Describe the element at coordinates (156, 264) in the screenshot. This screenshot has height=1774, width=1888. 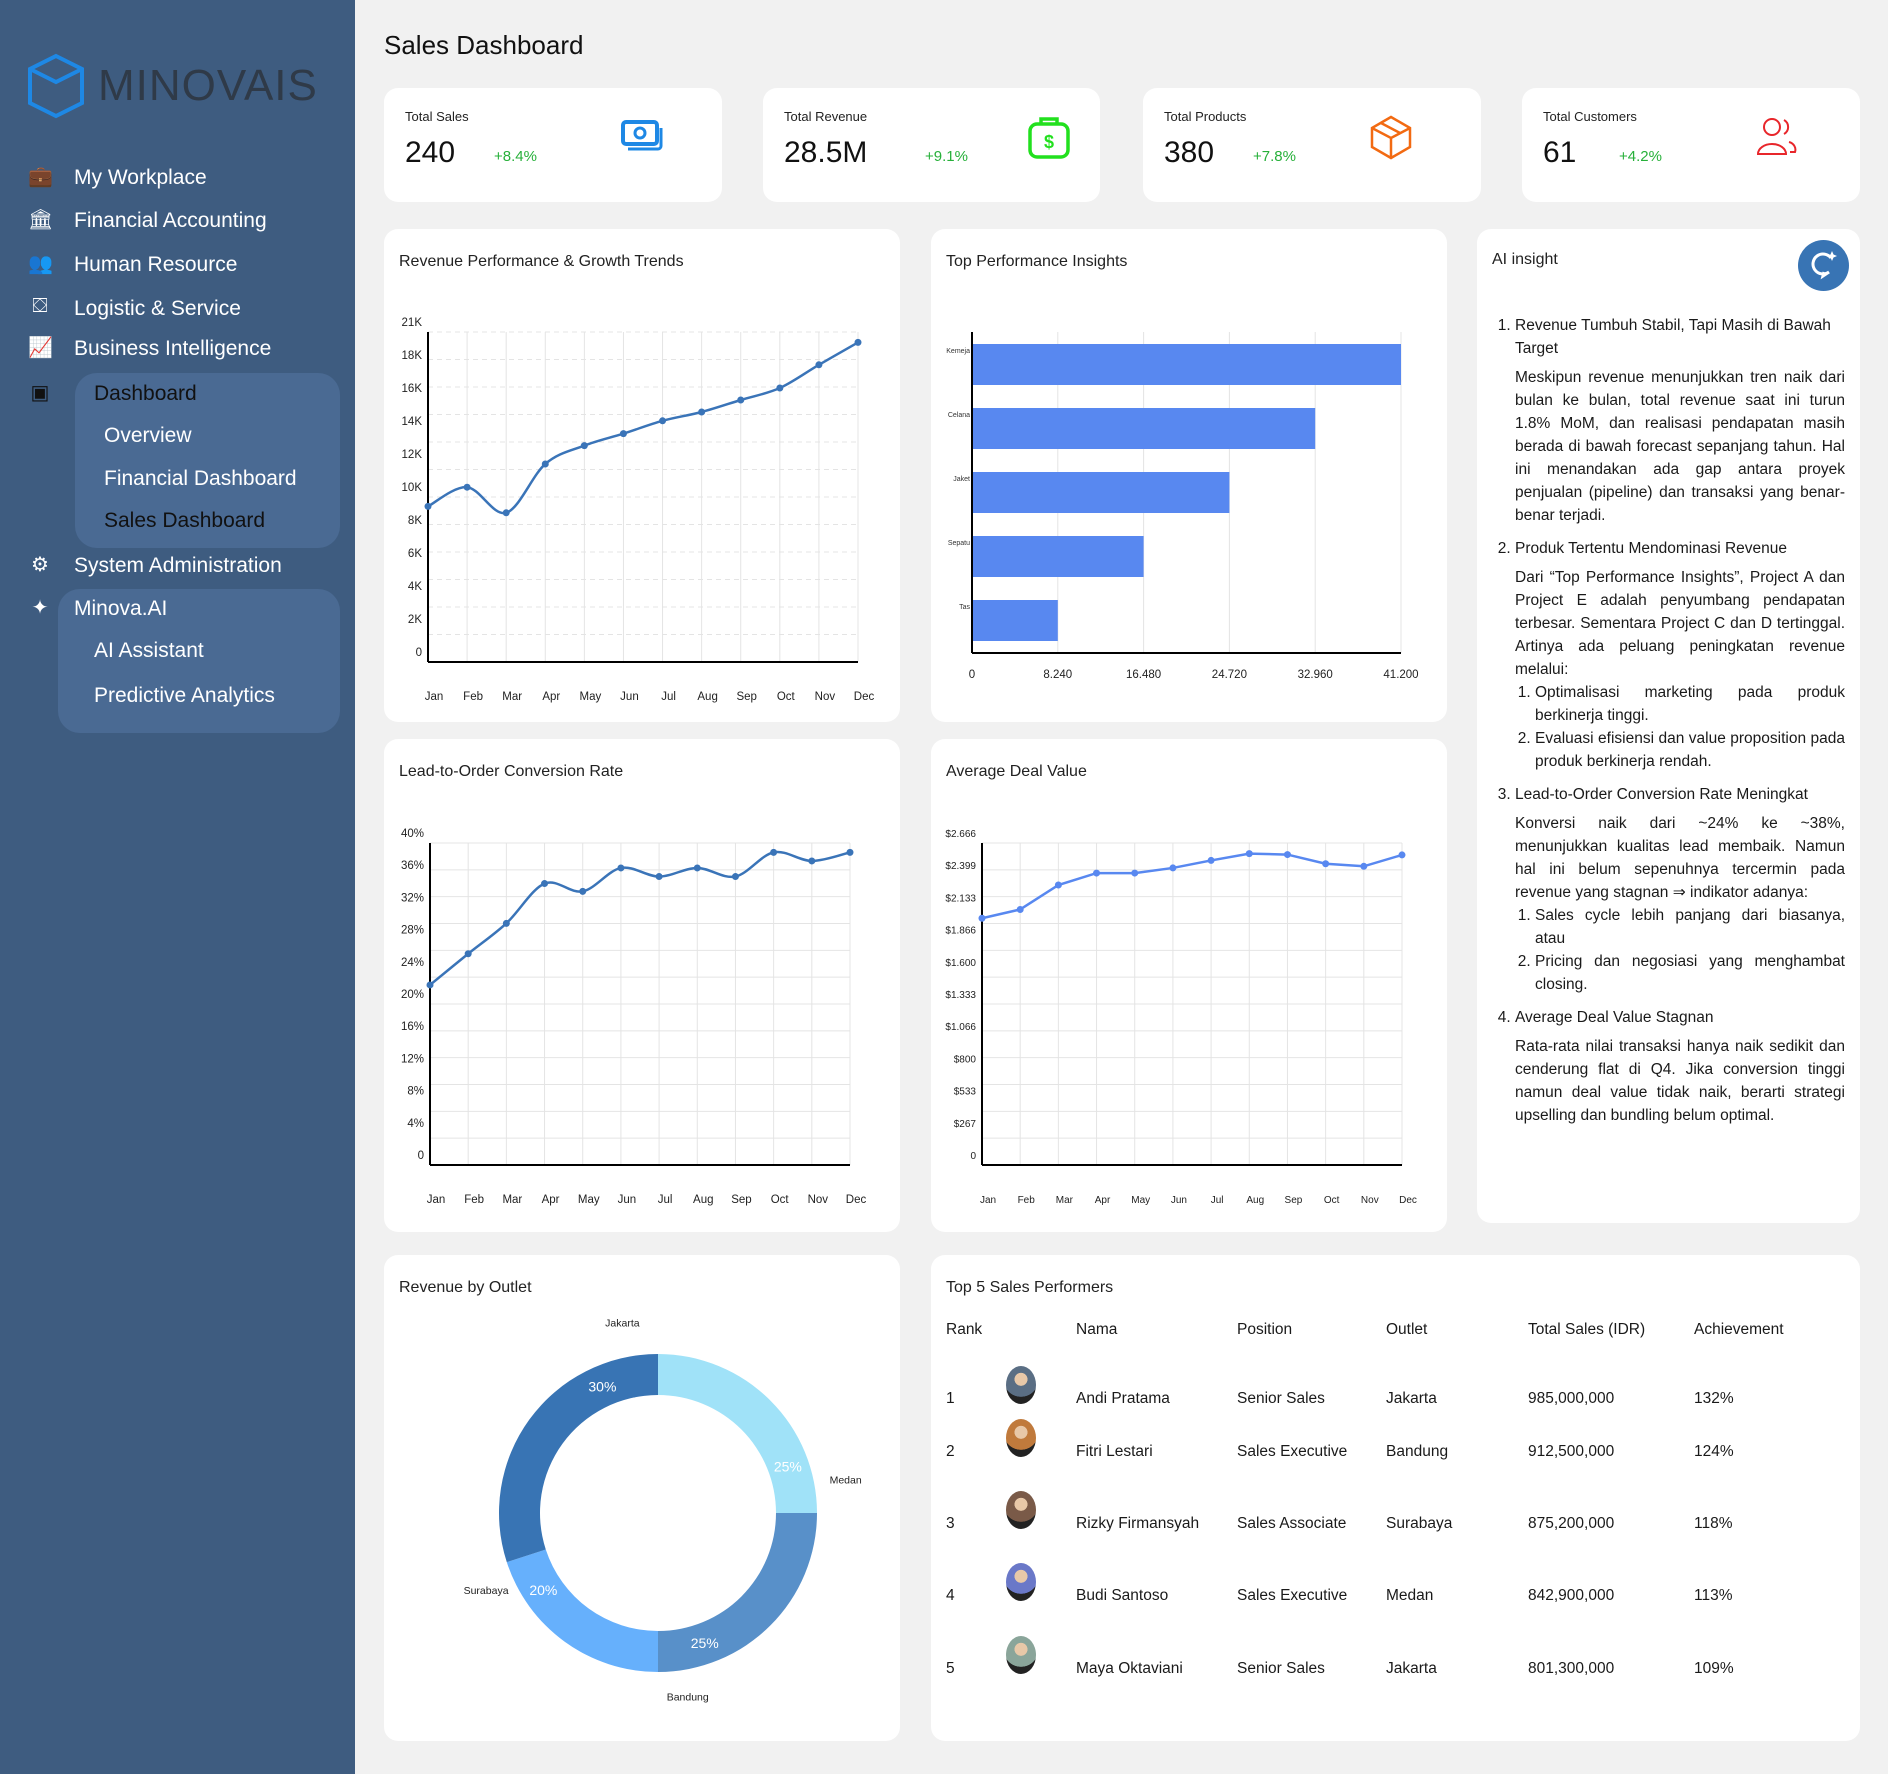
I see `sidebar-item-human-resource: Human Resource` at that location.